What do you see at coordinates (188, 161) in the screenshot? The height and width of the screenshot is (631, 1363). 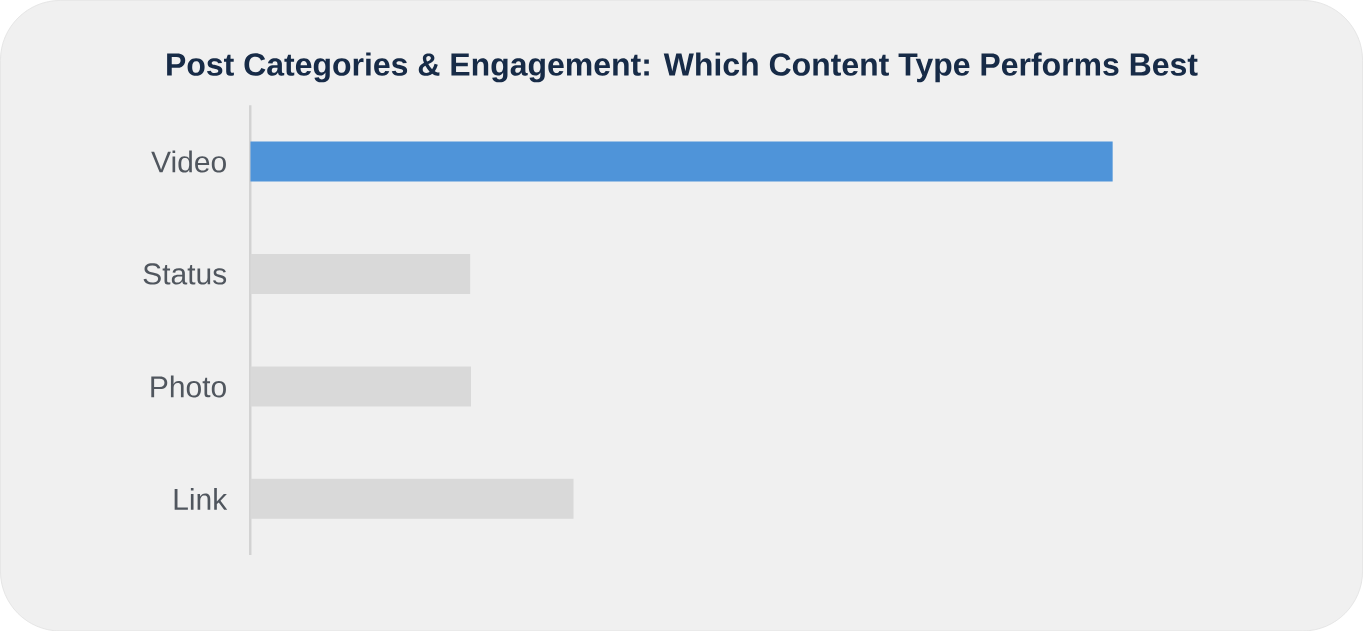 I see `y-tick-label: Video` at bounding box center [188, 161].